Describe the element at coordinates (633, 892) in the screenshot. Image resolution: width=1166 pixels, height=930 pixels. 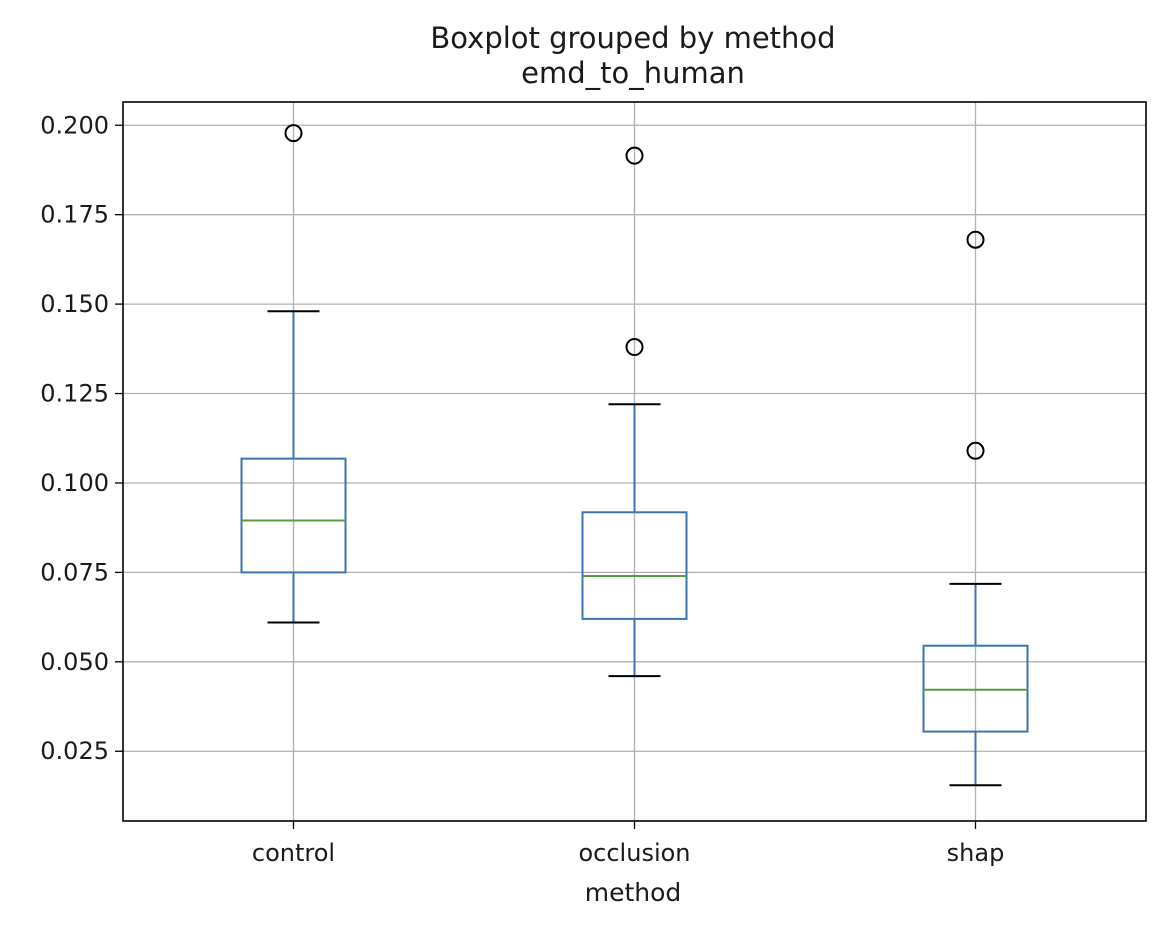
I see `x-axis-label: method` at that location.